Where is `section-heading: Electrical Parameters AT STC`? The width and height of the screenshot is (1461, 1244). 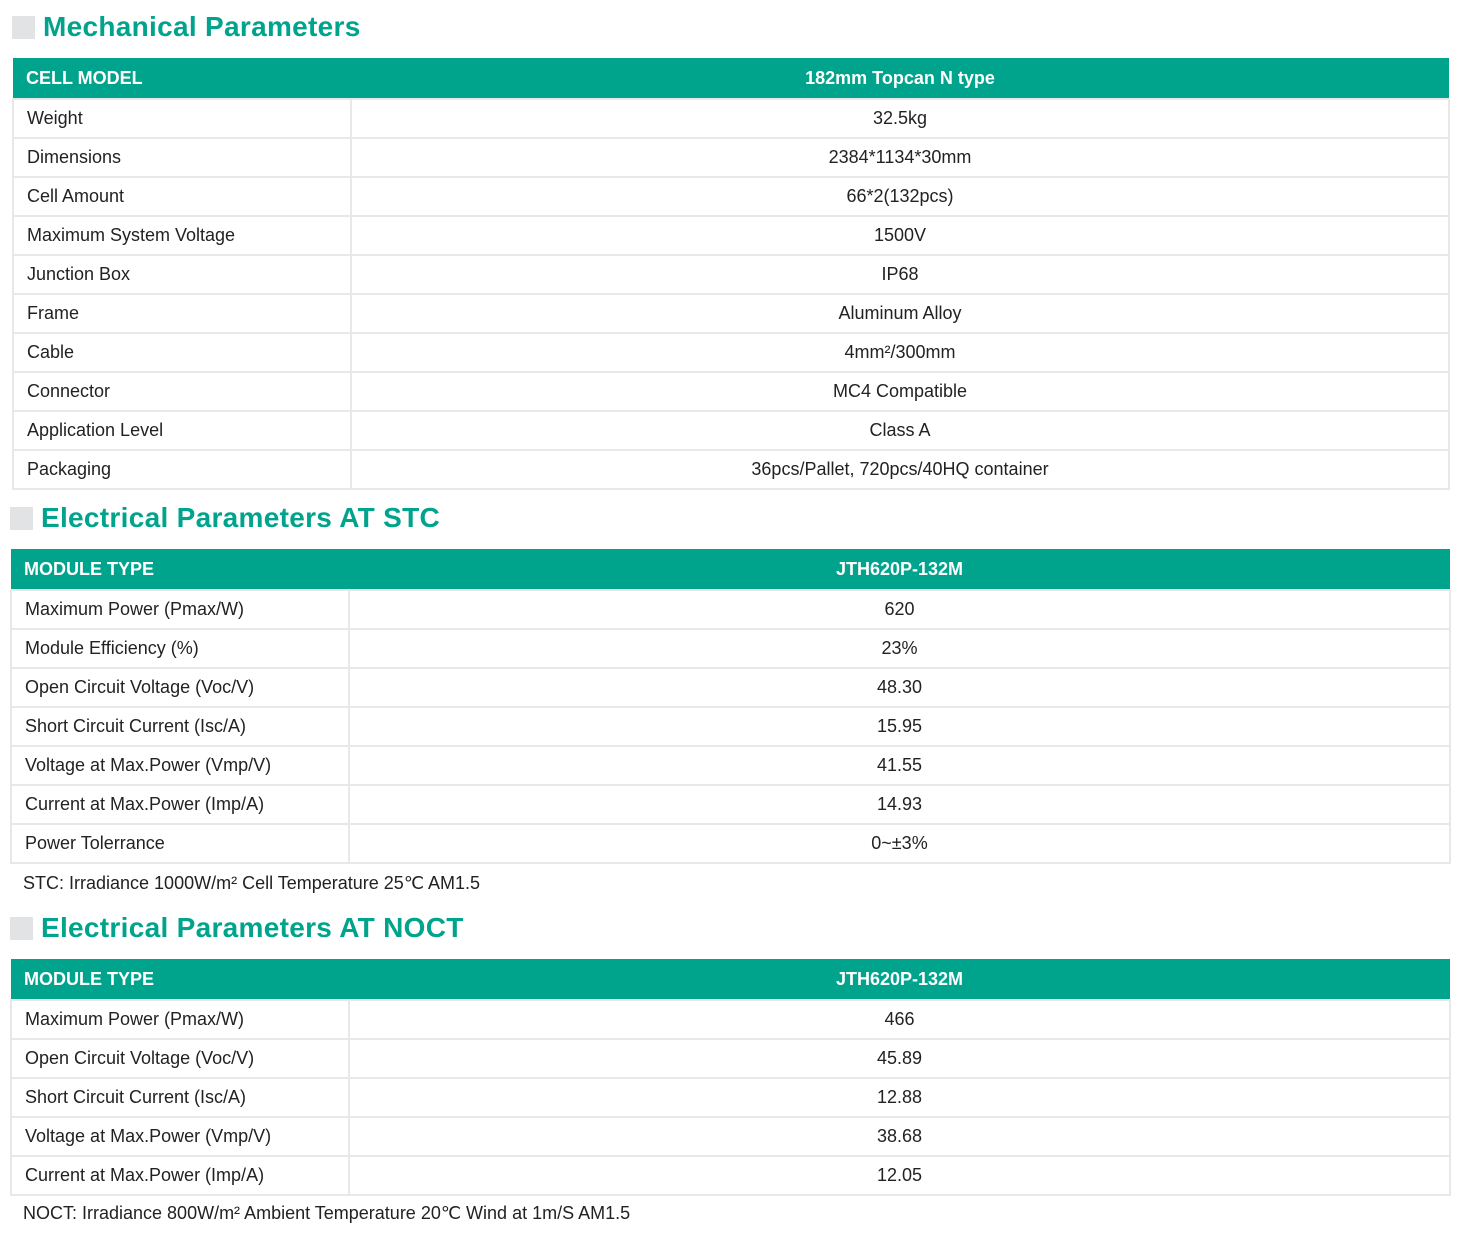 section-heading: Electrical Parameters AT STC is located at coordinates (735, 518).